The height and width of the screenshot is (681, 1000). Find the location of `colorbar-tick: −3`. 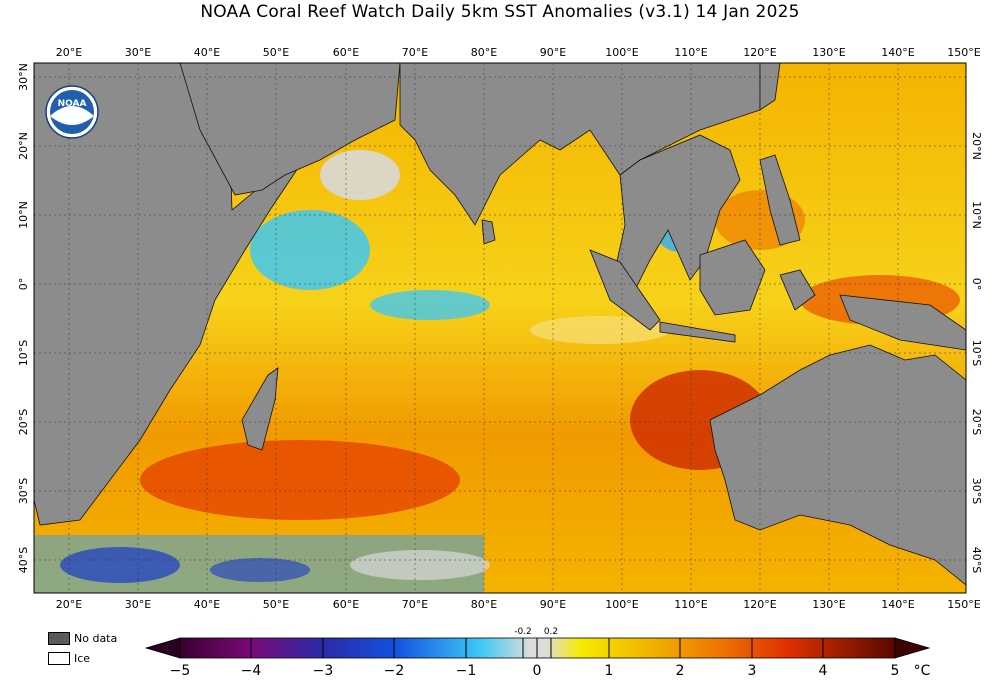

colorbar-tick: −3 is located at coordinates (323, 671).